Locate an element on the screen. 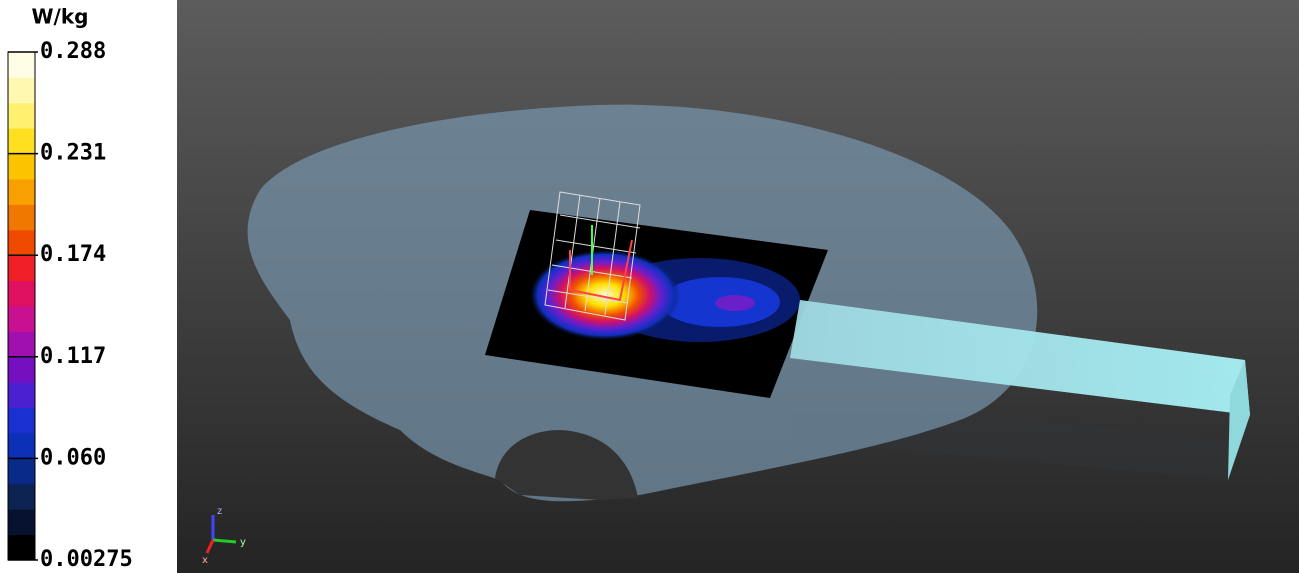  hotspot is located at coordinates (605, 295).